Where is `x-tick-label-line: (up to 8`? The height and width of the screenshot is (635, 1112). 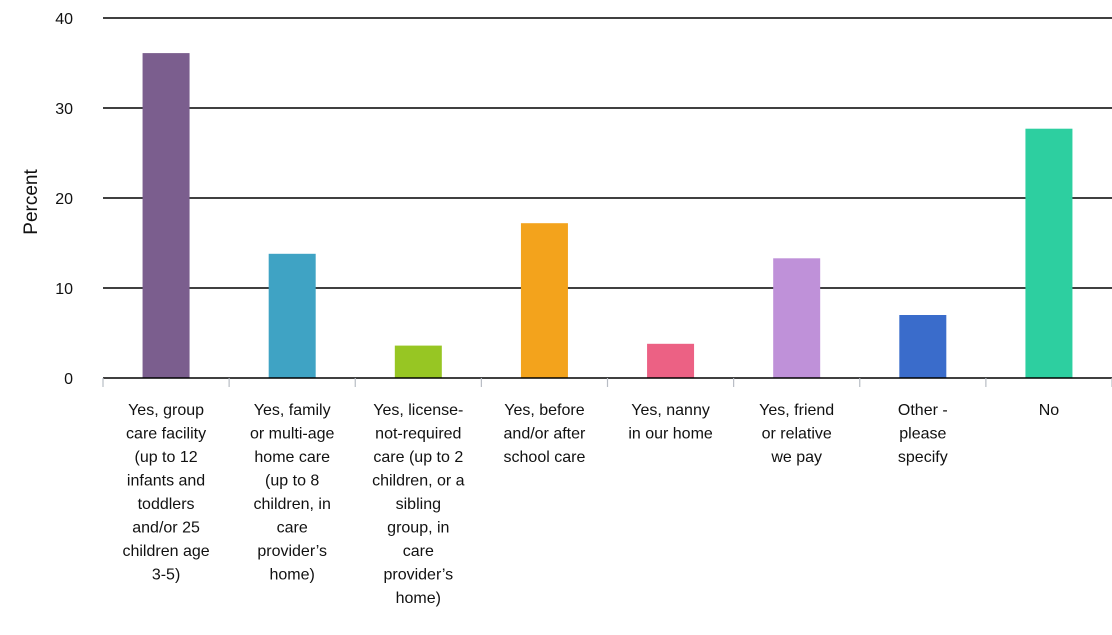 x-tick-label-line: (up to 8 is located at coordinates (292, 481).